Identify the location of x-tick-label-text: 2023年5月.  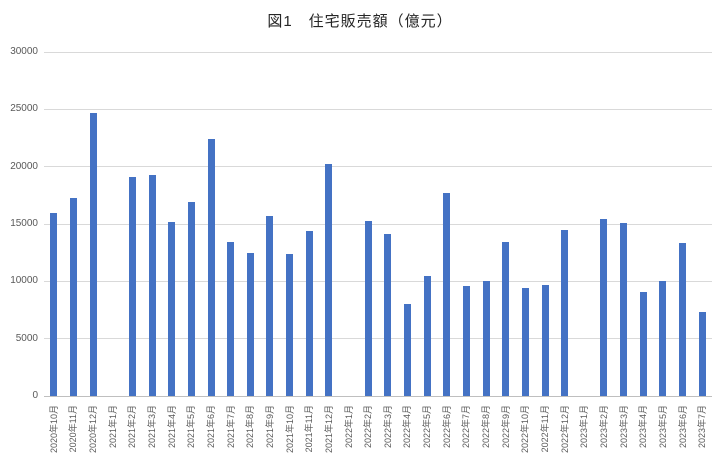
(662, 427).